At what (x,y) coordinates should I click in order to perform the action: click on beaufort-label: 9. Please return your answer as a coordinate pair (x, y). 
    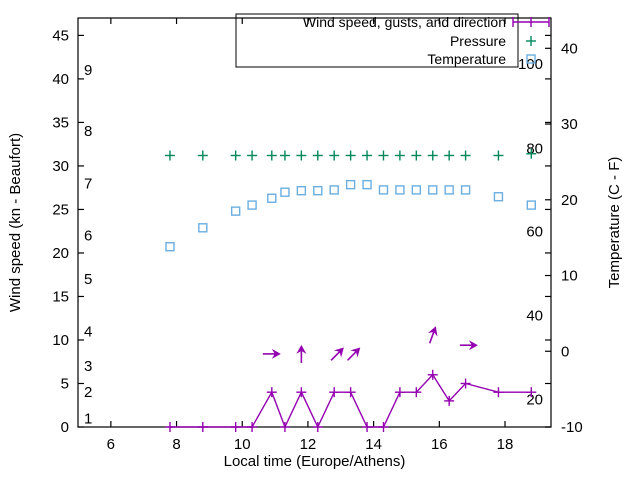
    Looking at the image, I should click on (88, 70).